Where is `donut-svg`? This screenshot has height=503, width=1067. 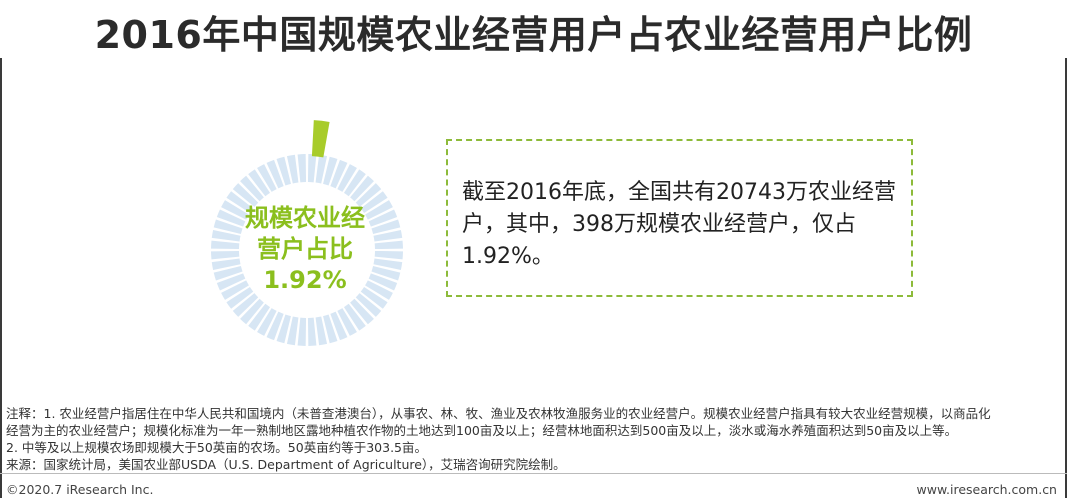 donut-svg is located at coordinates (307, 233).